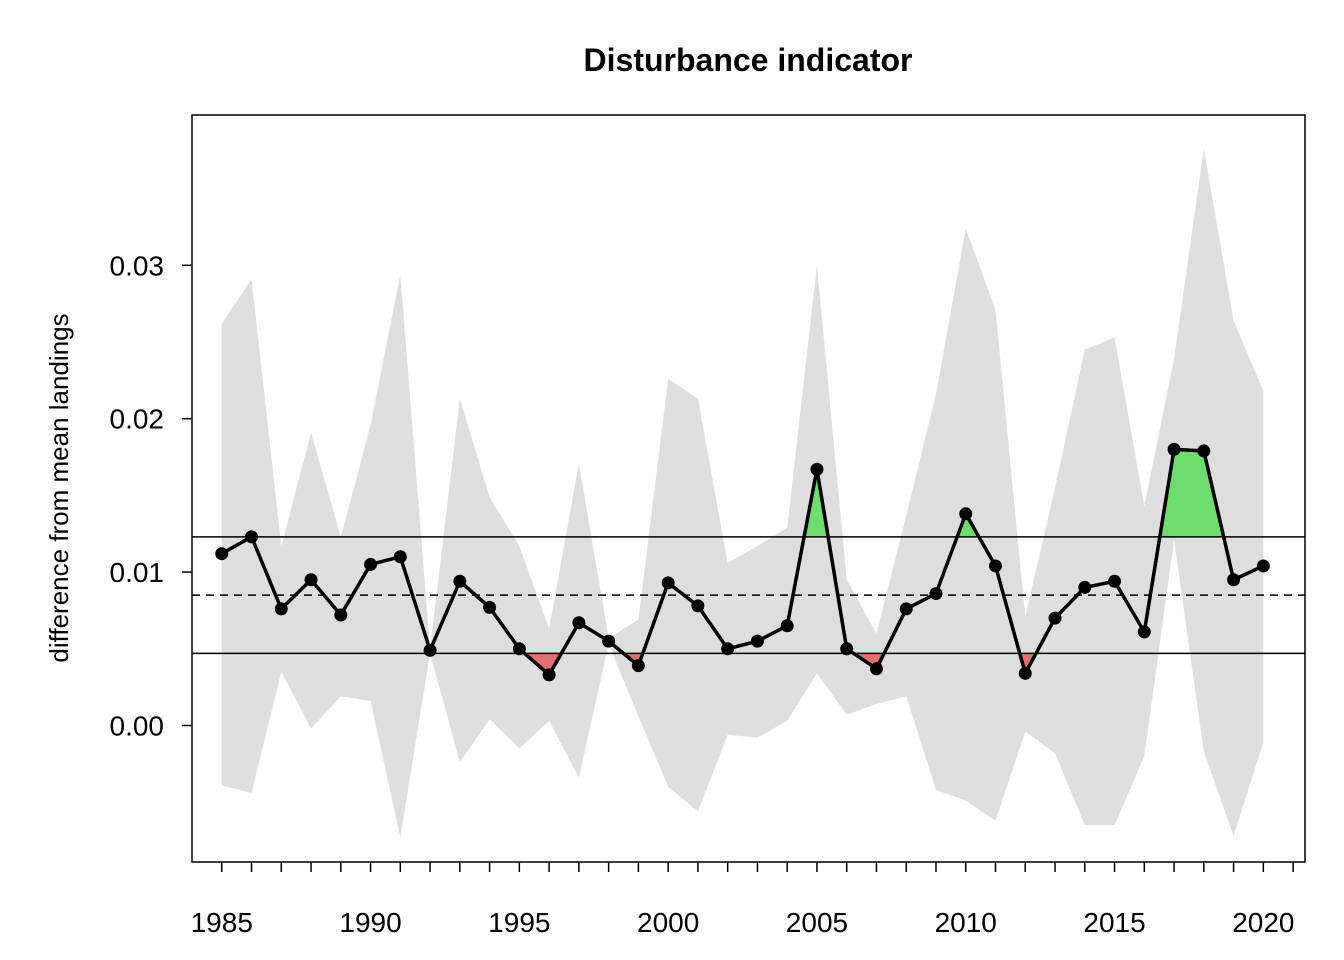 This screenshot has width=1344, height=960. Describe the element at coordinates (59, 487) in the screenshot. I see `y-axis-label: difference from mean landings` at that location.